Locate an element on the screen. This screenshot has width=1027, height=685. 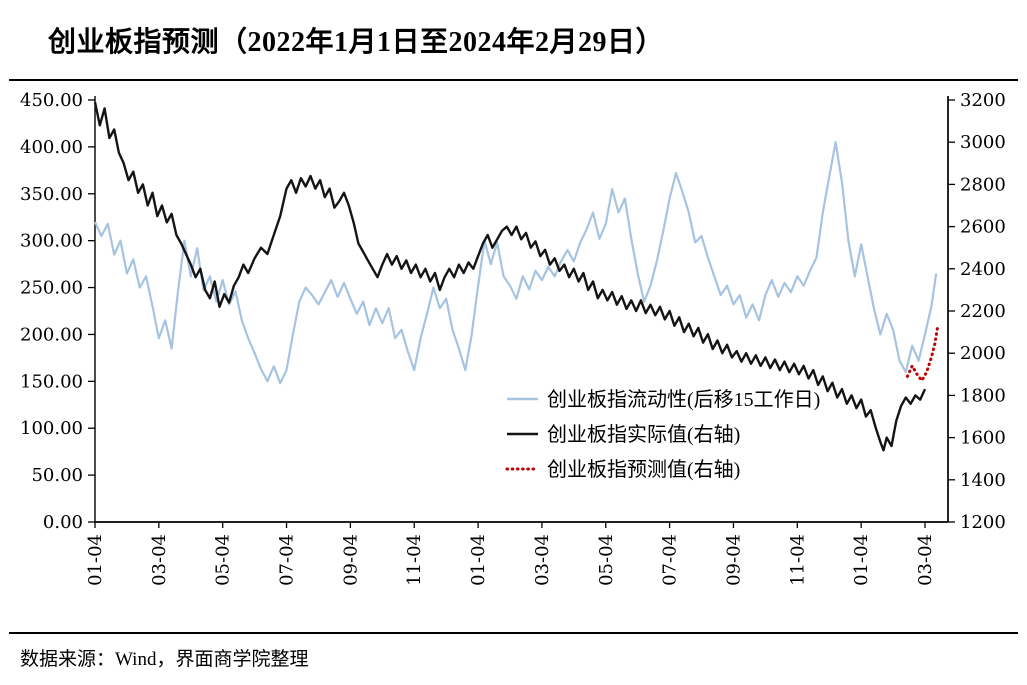
right-axis-label: 1600 is located at coordinates (983, 438).